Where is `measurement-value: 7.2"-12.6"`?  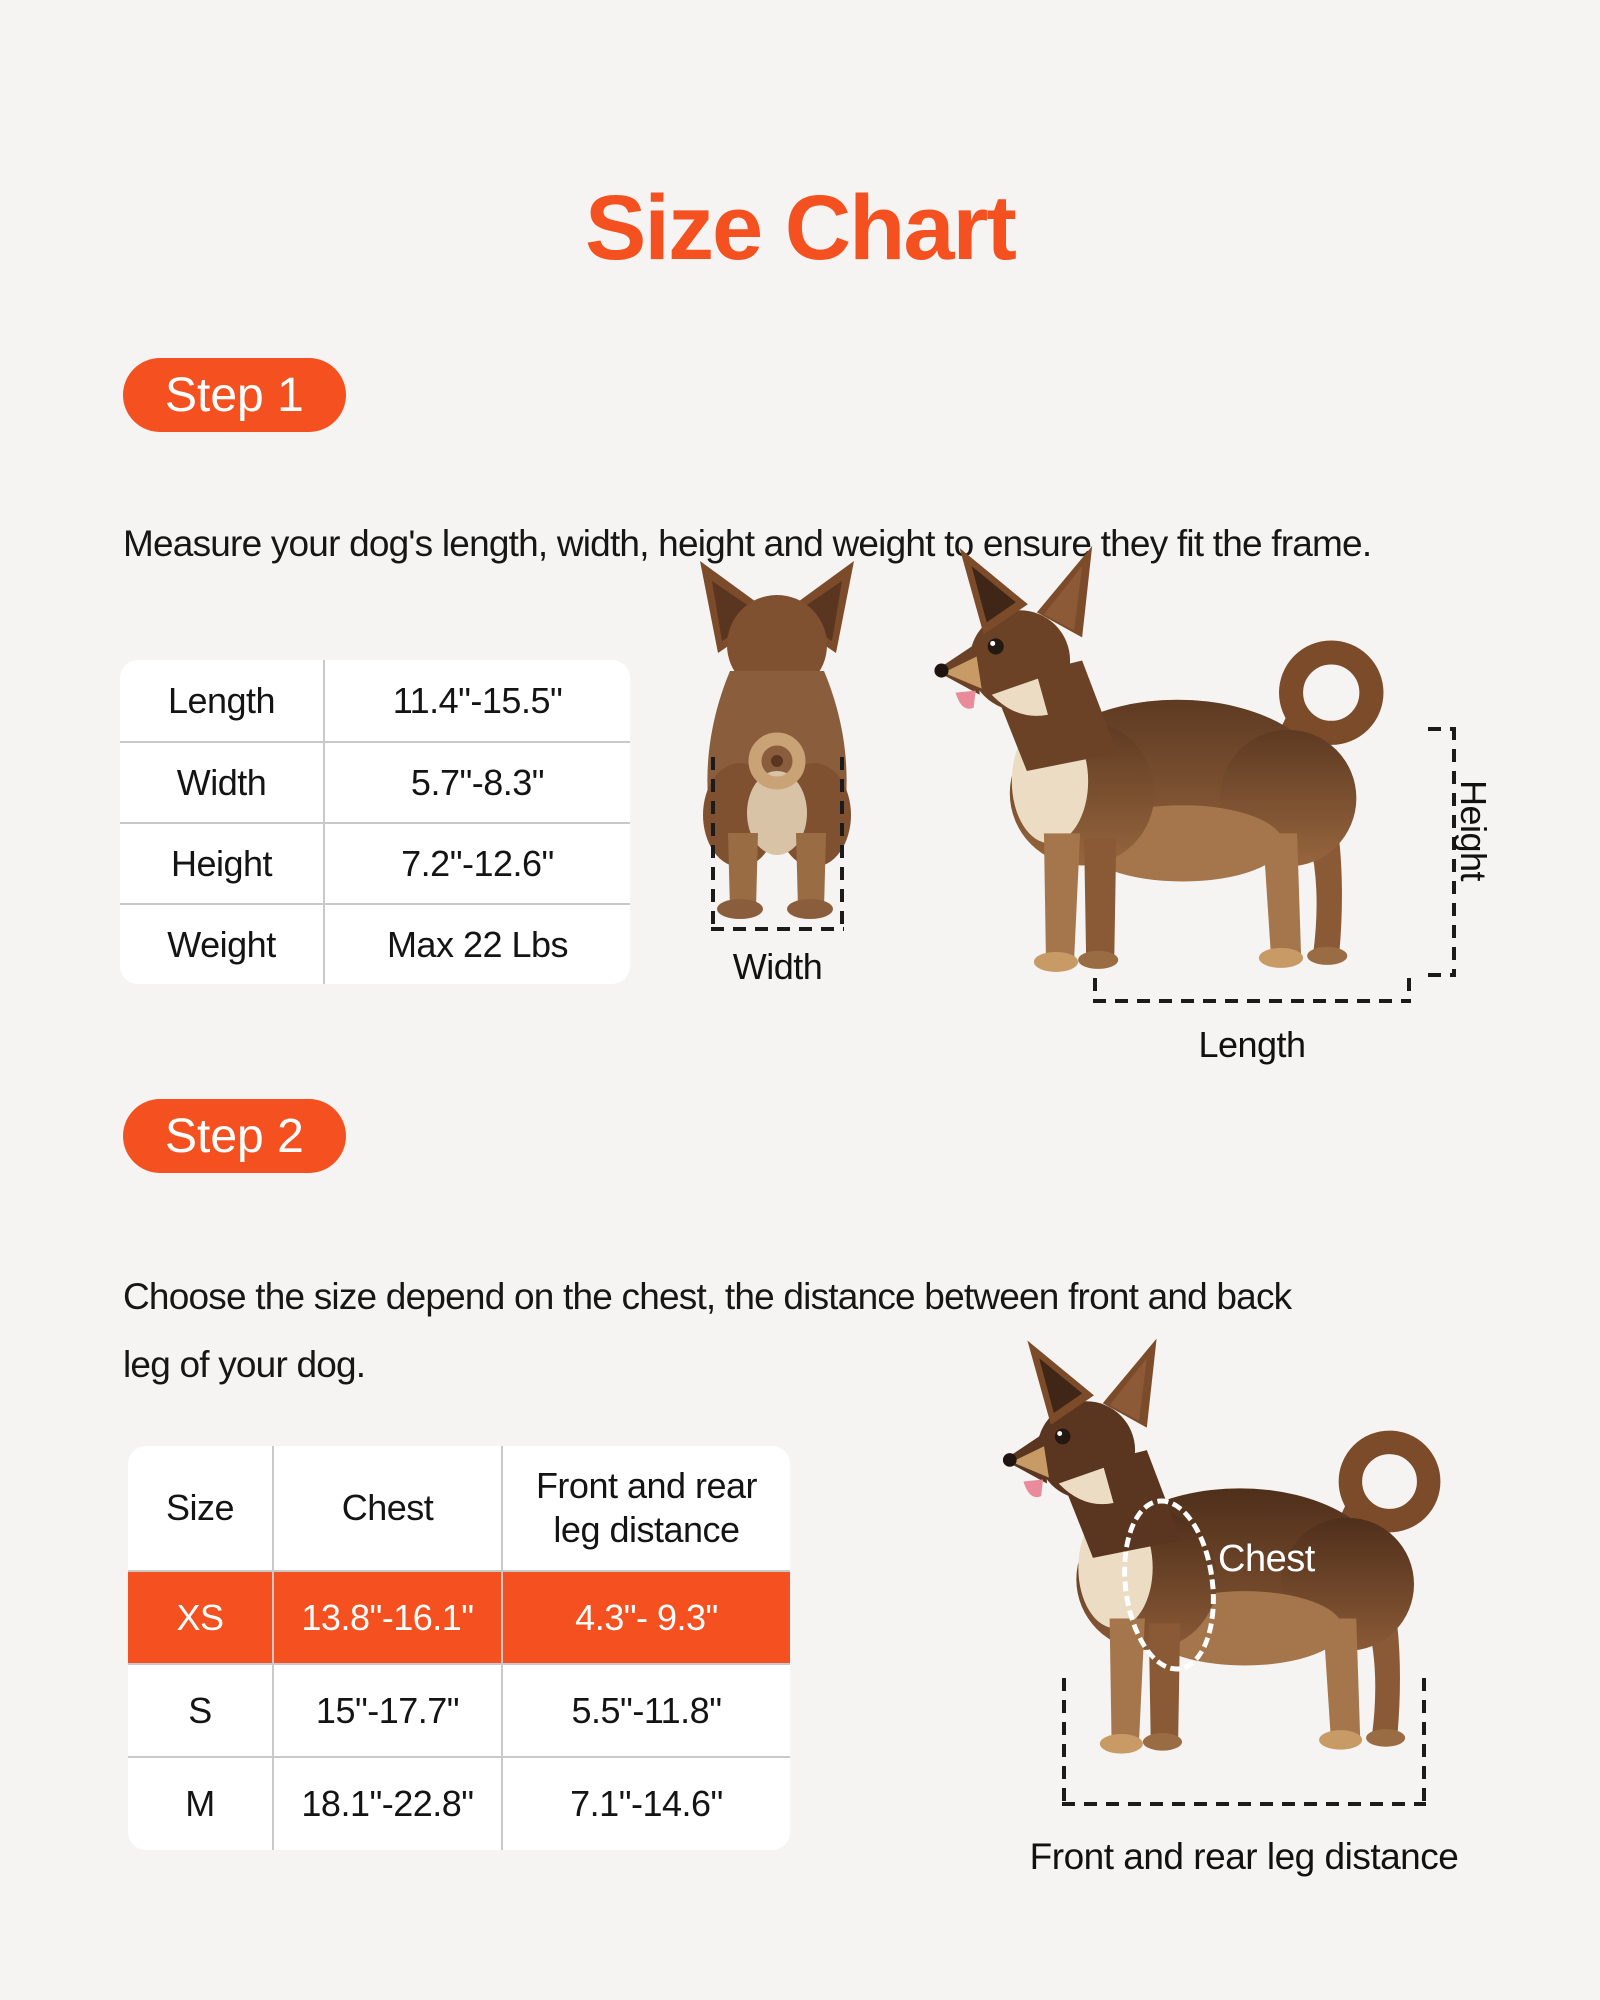 measurement-value: 7.2"-12.6" is located at coordinates (477, 862).